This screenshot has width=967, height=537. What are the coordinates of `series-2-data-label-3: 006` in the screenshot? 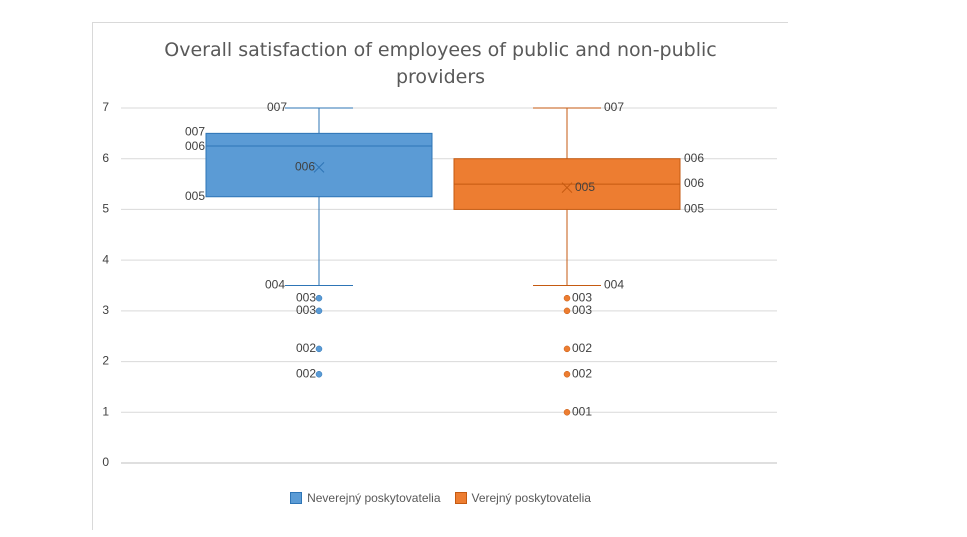 It's located at (694, 183).